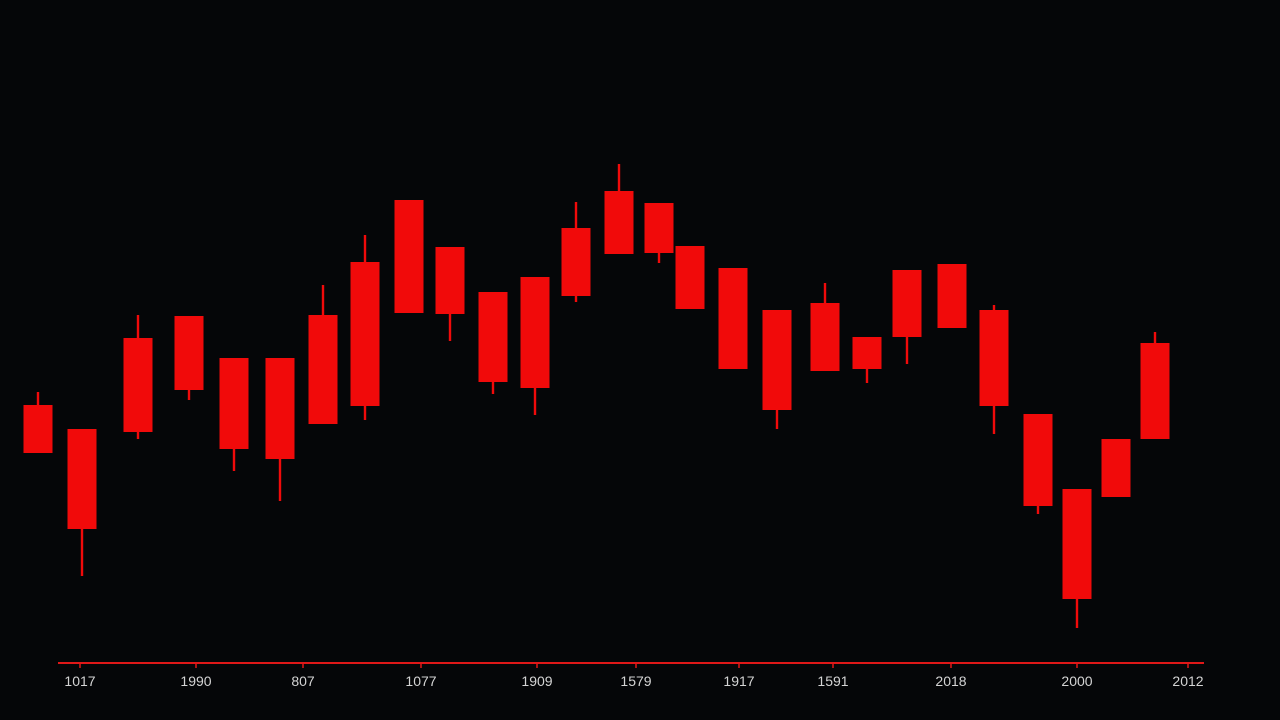  Describe the element at coordinates (79, 681) in the screenshot. I see `x-tick-label: 1017` at that location.